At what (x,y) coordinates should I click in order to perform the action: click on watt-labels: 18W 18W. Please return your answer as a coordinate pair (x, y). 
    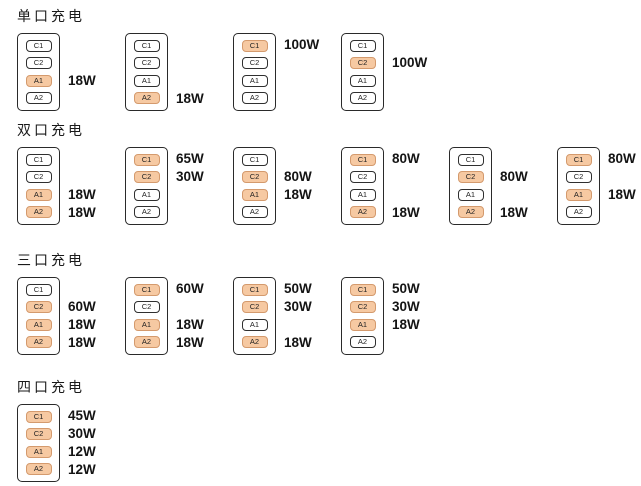
    Looking at the image, I should click on (91, 186).